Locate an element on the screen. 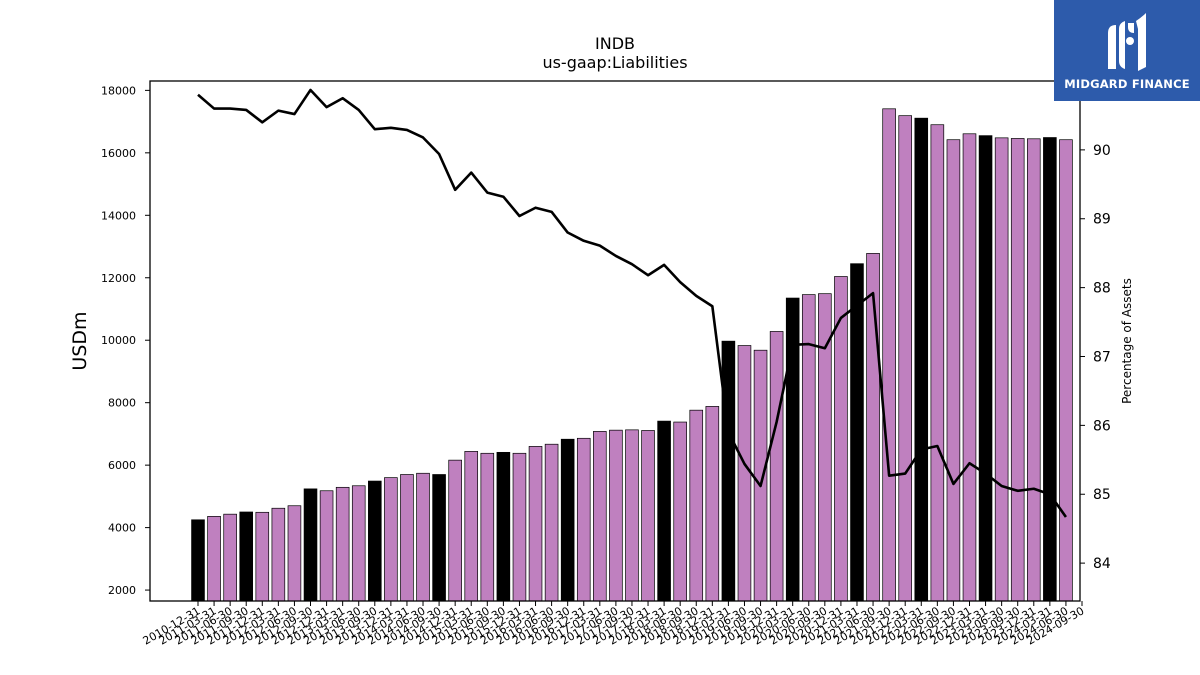 This screenshot has width=1200, height=675. y2-tick-label: 90 is located at coordinates (1102, 151).